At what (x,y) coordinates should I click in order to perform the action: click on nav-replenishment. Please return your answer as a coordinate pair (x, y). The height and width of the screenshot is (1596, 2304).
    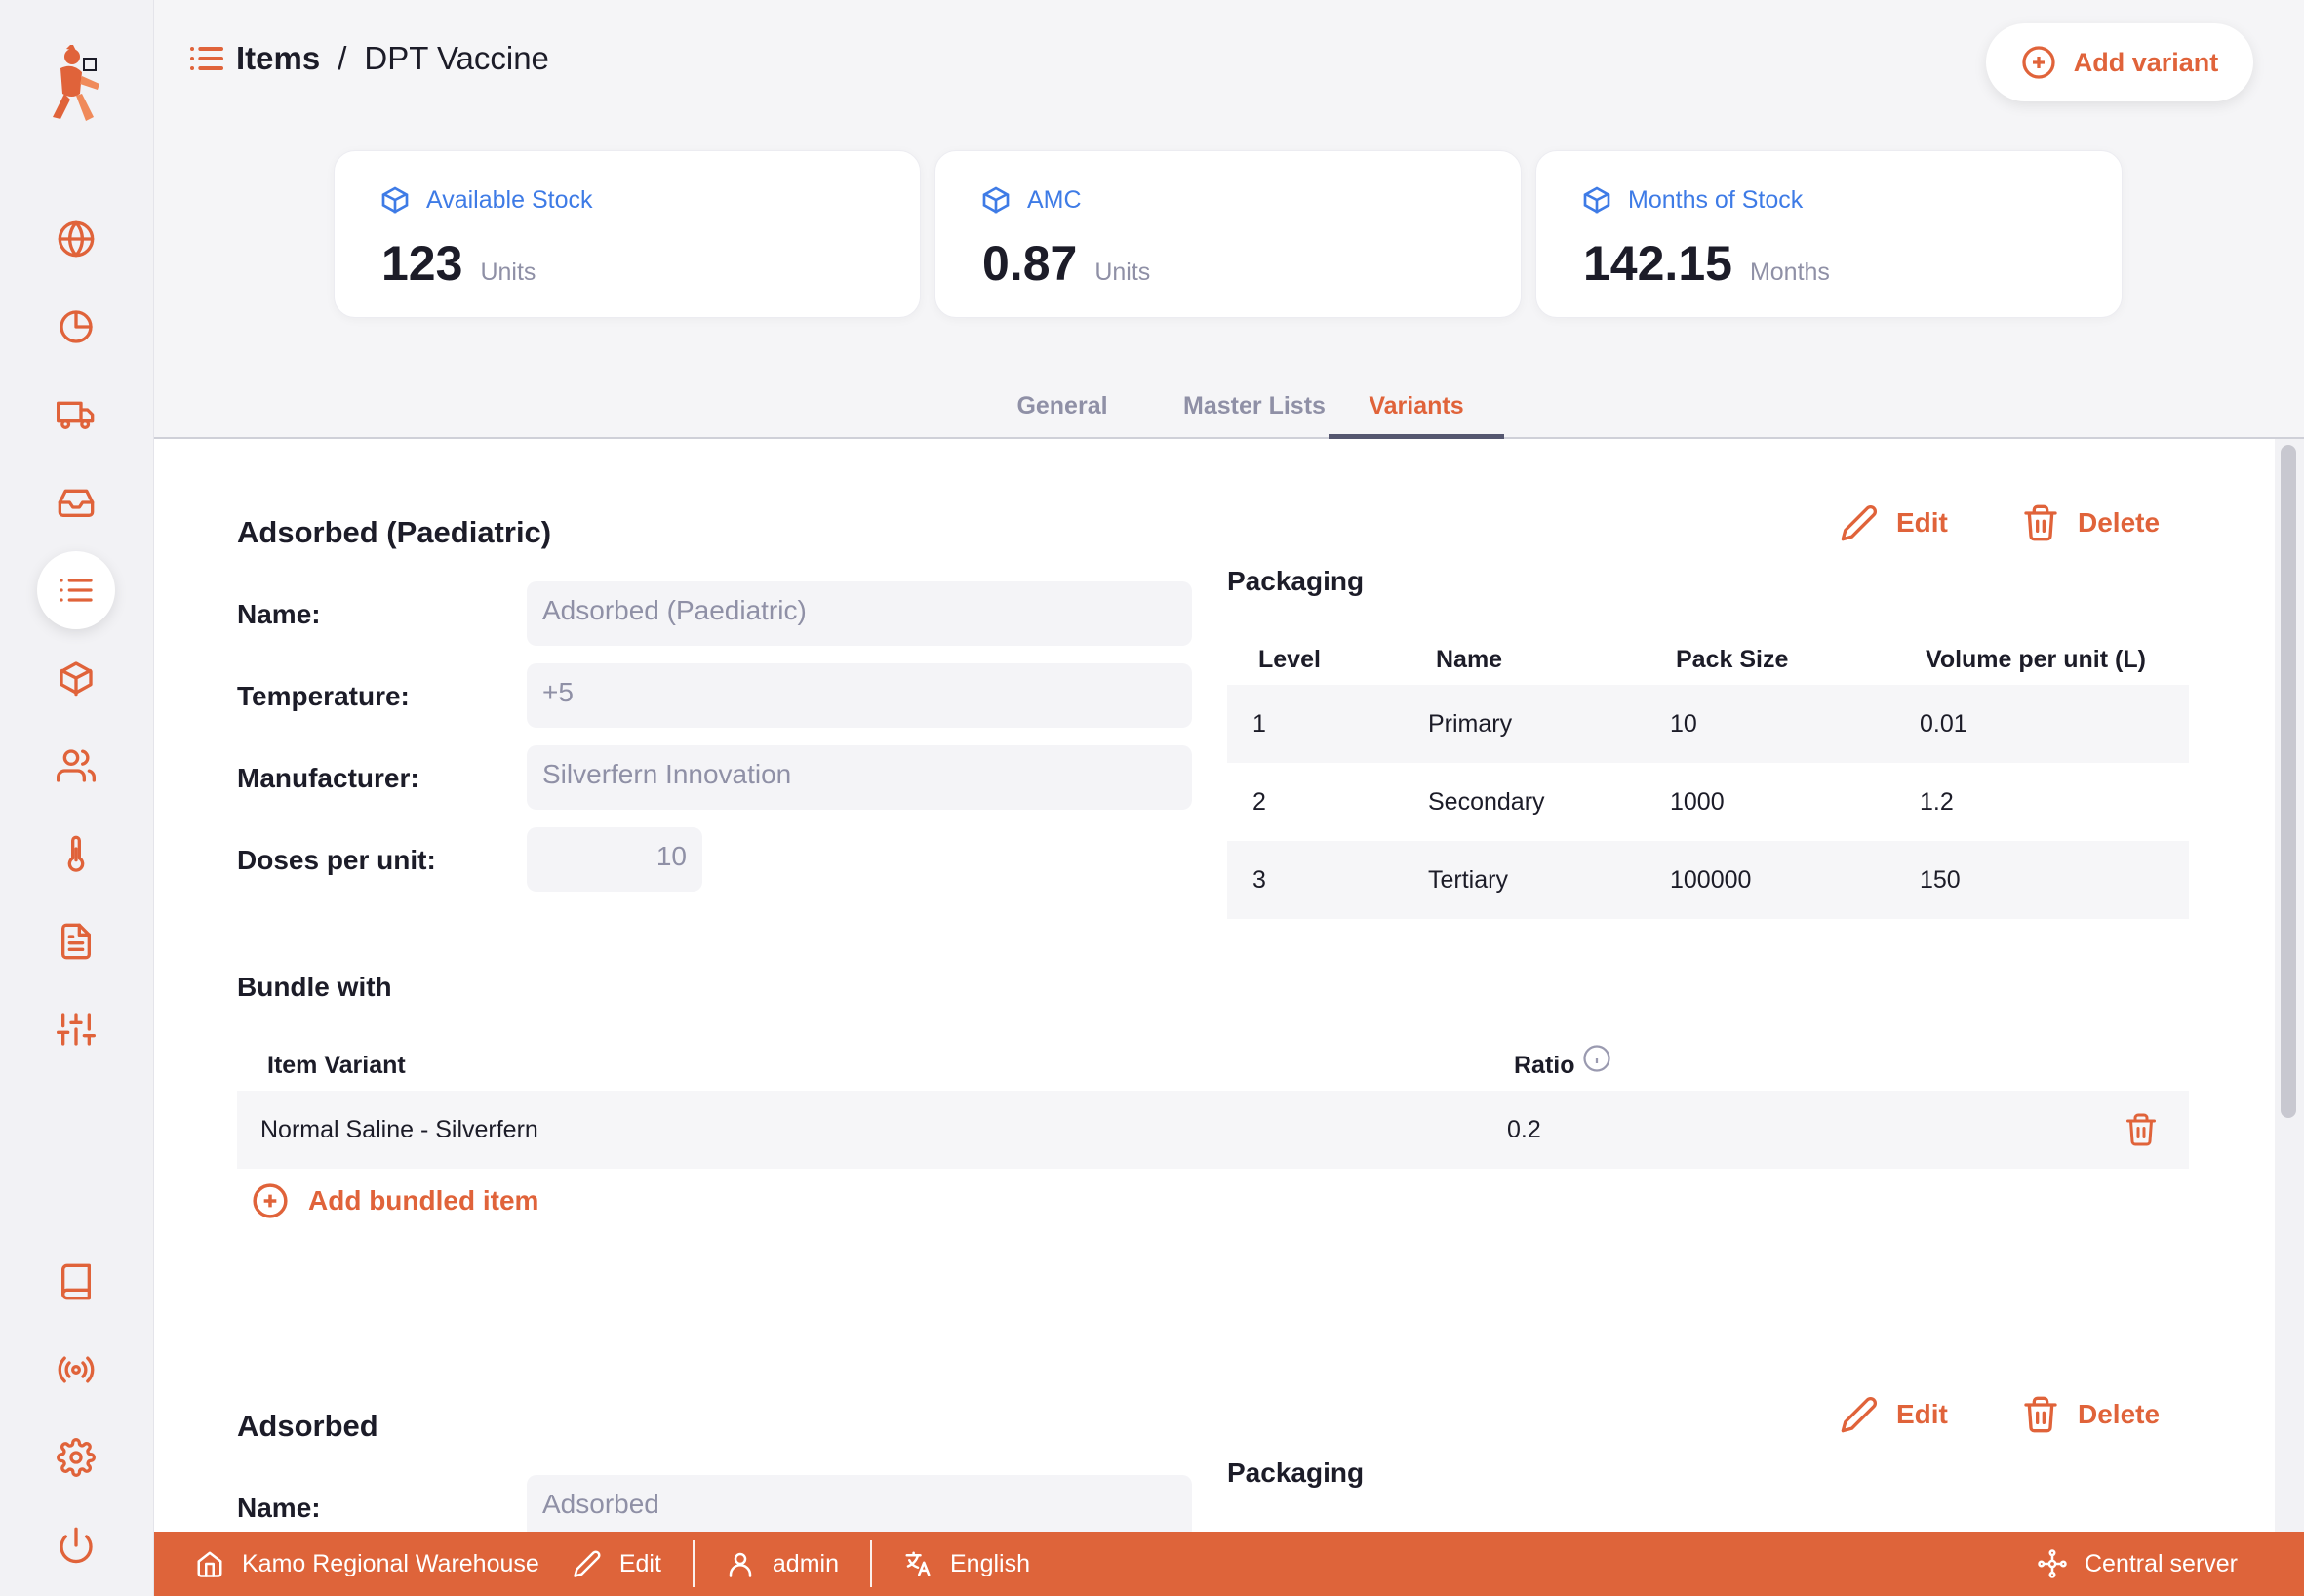
    Looking at the image, I should click on (76, 502).